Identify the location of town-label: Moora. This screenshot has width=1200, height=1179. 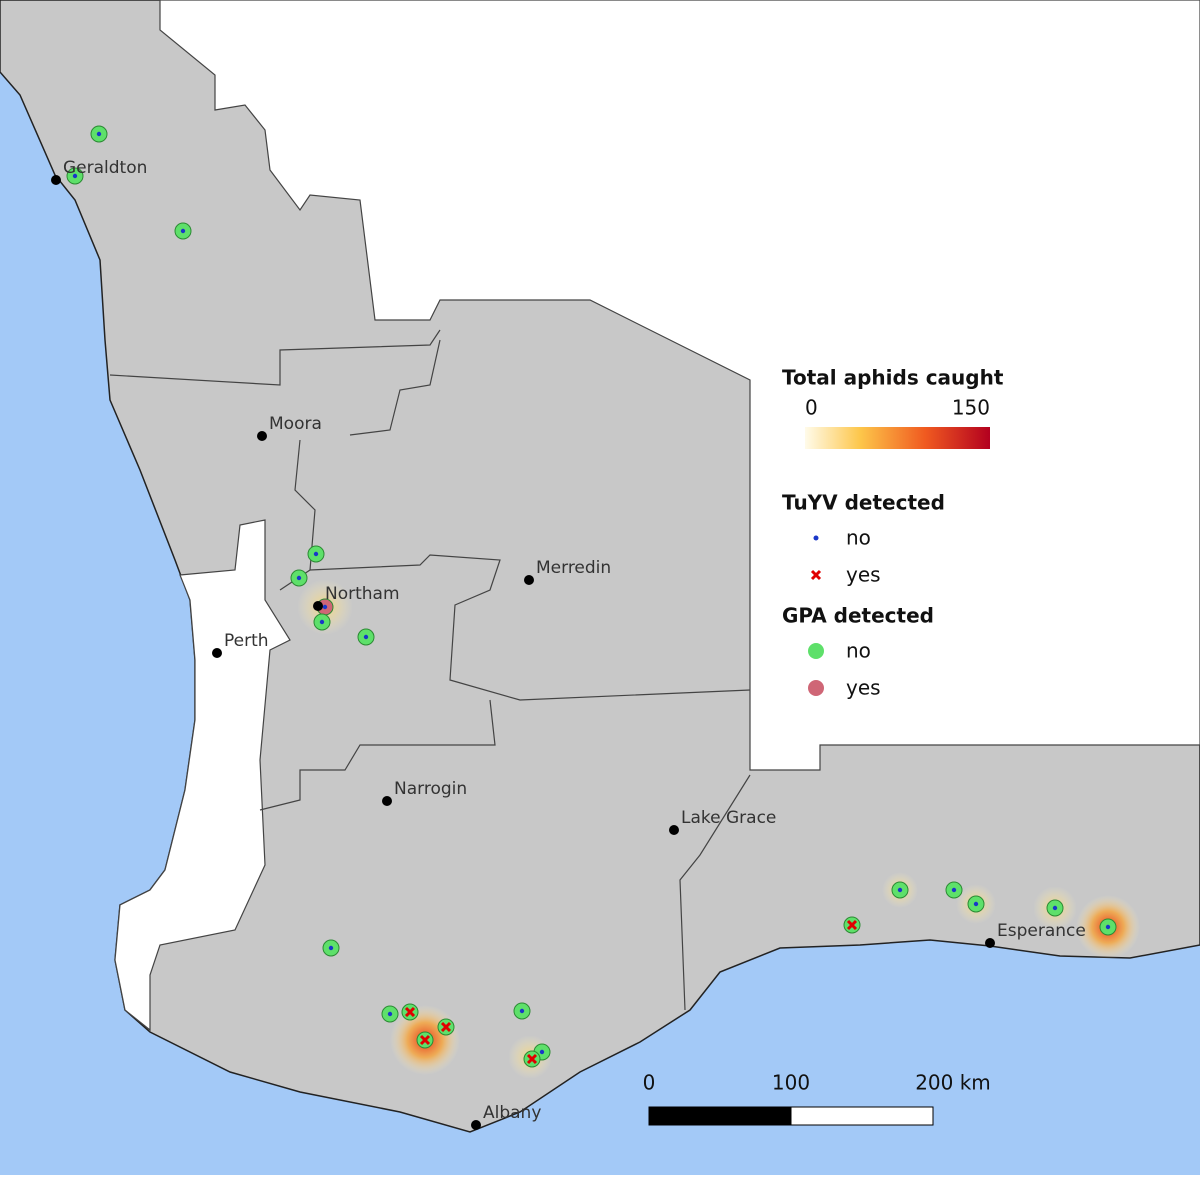
(295, 424).